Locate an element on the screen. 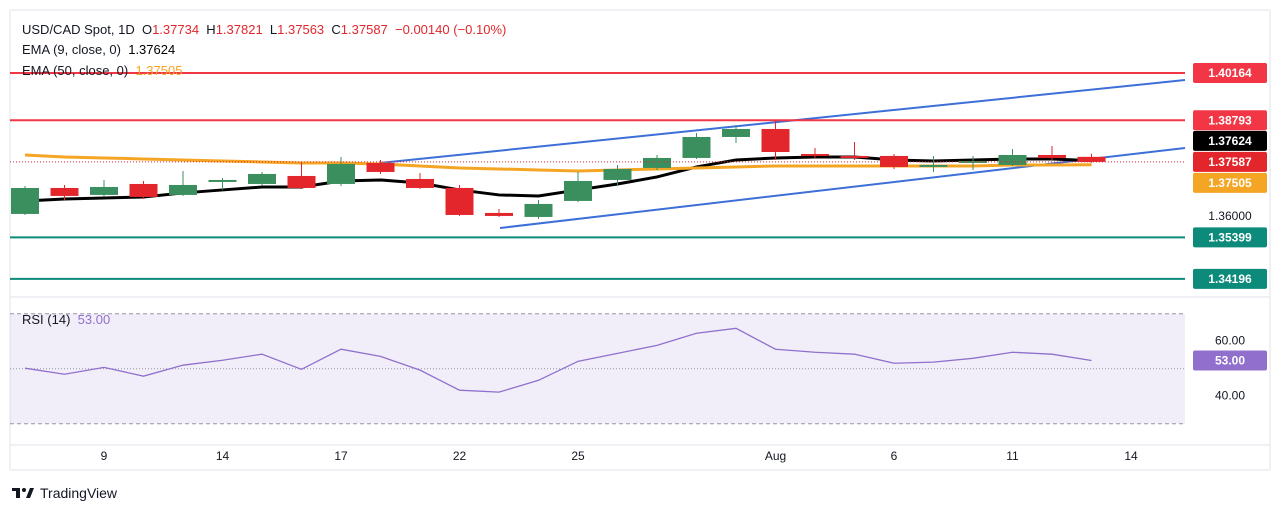  channel-upper is located at coordinates (782, 121).